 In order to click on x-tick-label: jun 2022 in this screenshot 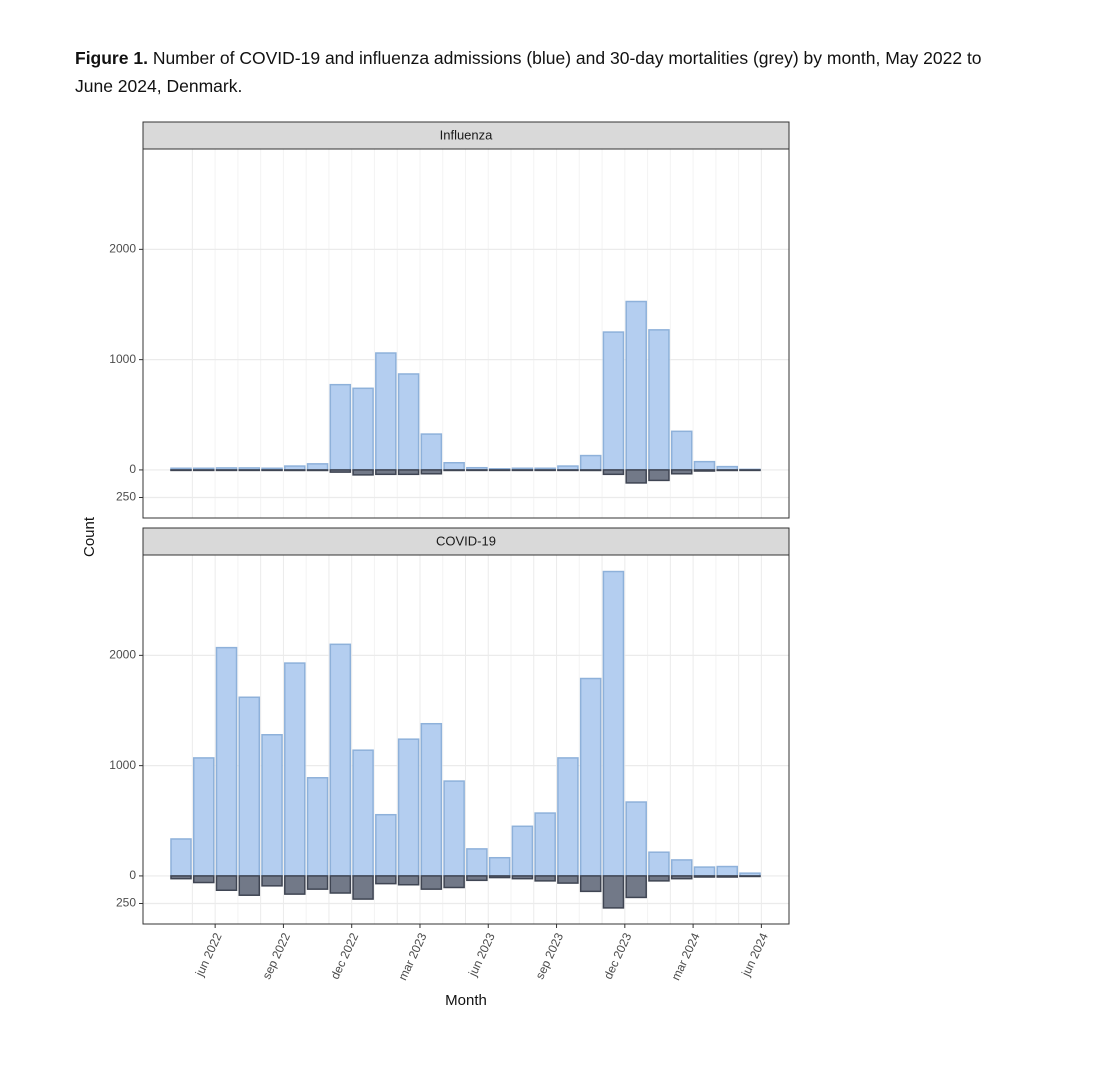, I will do `click(208, 954)`.